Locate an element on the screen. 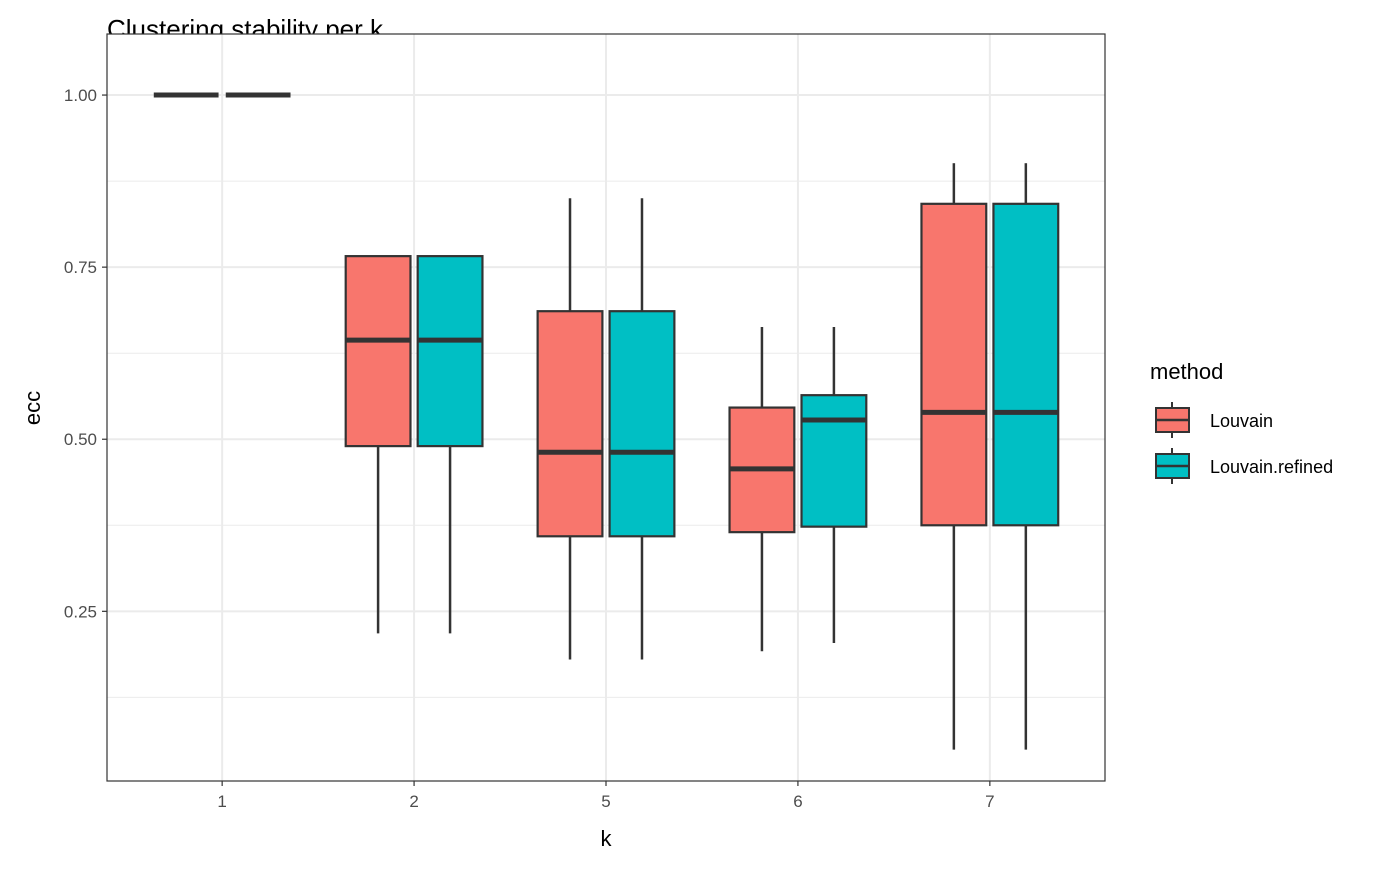 The image size is (1400, 871). x-tick-label: 5 is located at coordinates (605, 801).